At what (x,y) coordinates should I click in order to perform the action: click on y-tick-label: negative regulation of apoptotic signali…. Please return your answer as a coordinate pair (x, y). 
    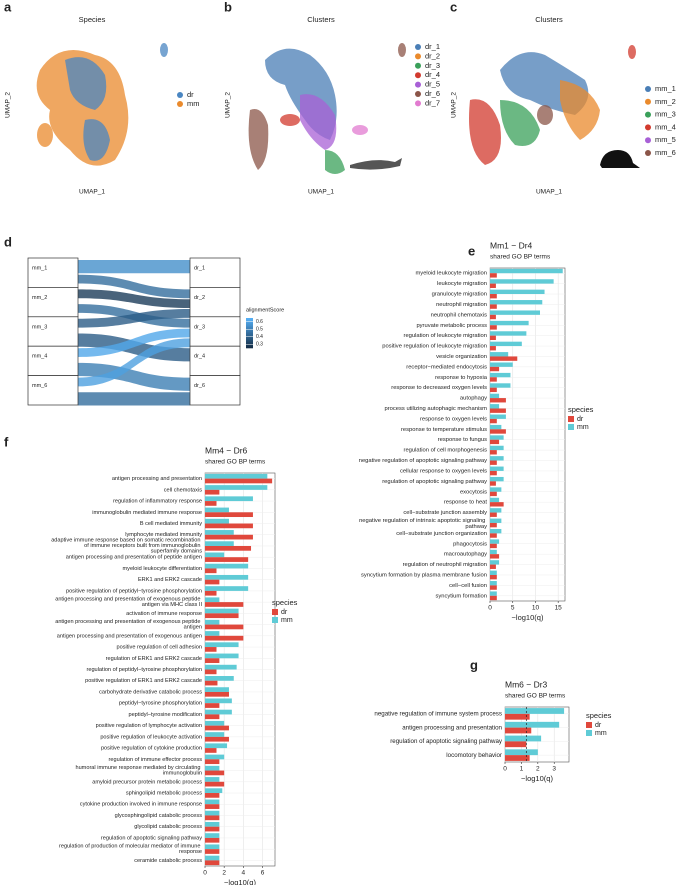
    Looking at the image, I should click on (423, 461).